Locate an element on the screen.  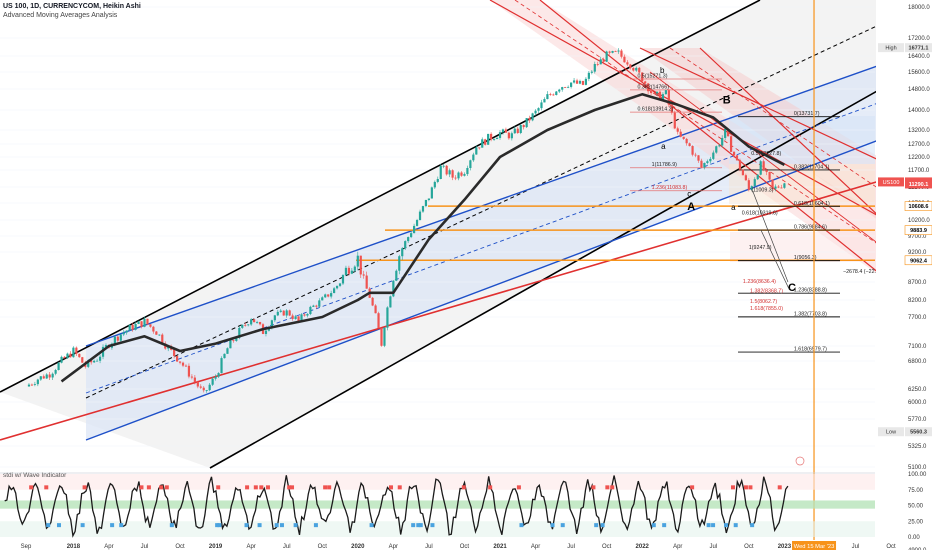
measure-label: −2678.4 (−22.90%) −26784 is located at coordinates (875, 272).